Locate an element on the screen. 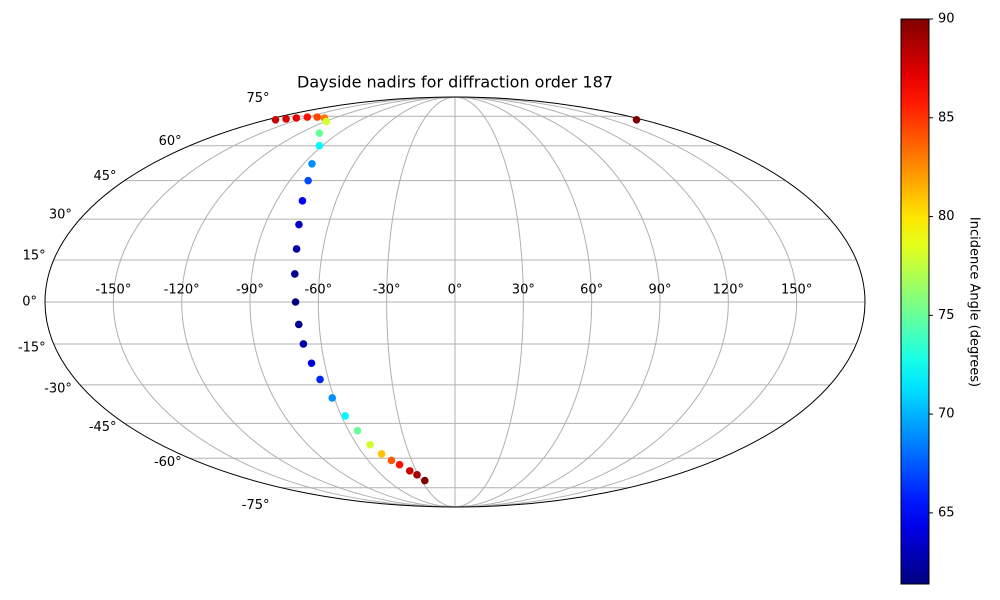  colorbar-label: Incidence Angle (degrees) is located at coordinates (974, 302).